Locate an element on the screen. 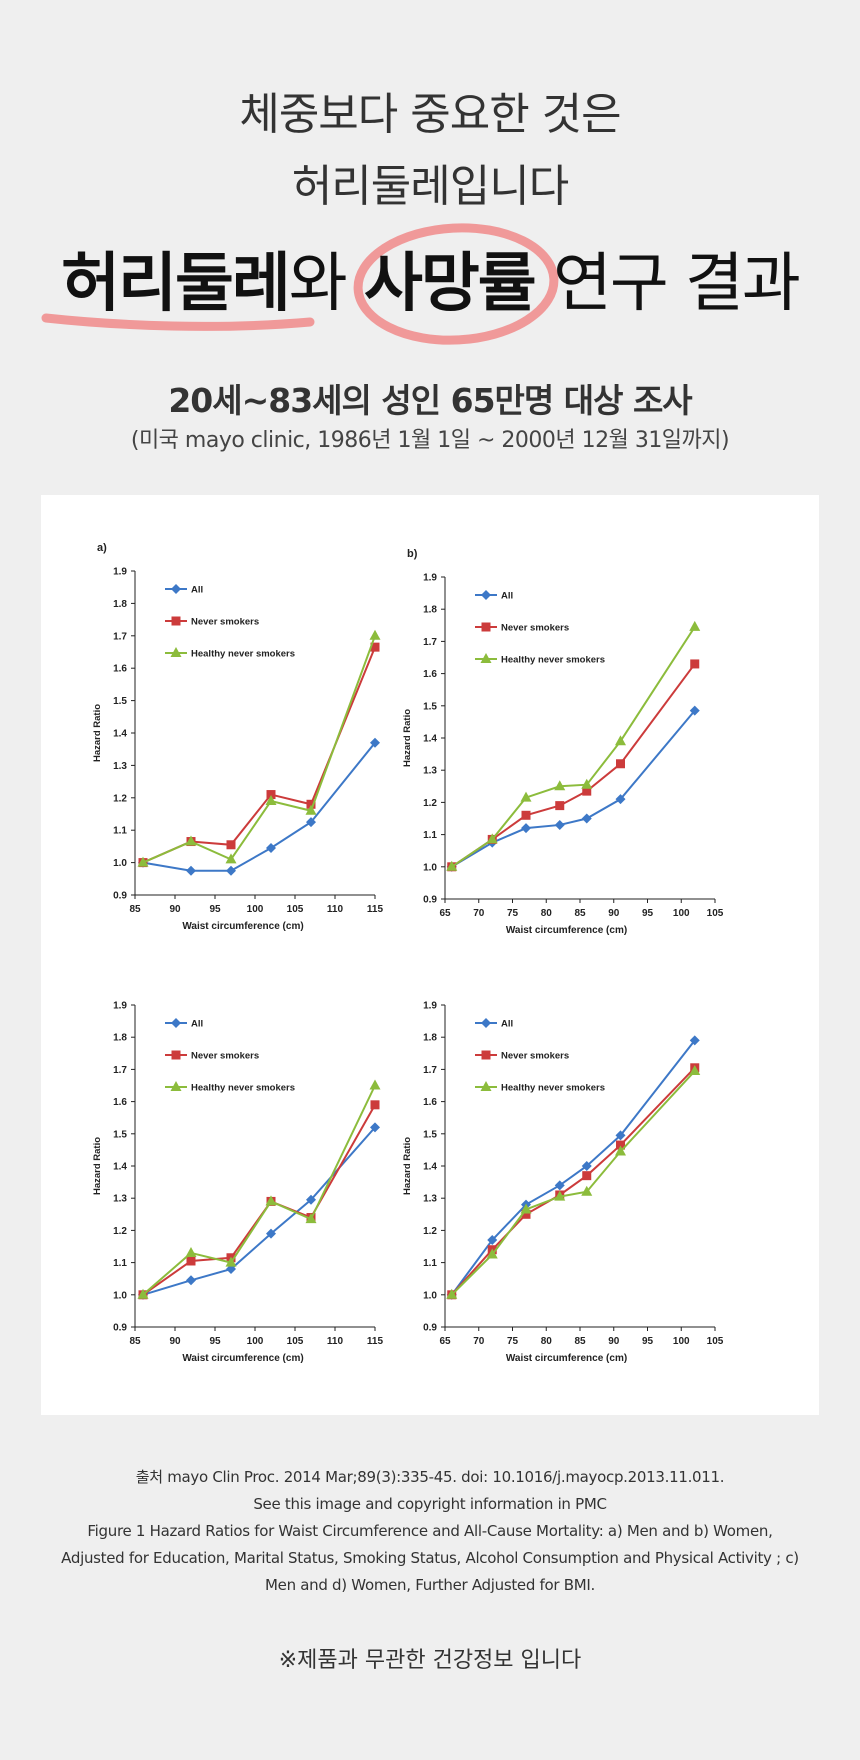 This screenshot has height=1760, width=860. x-tick-label: 115 is located at coordinates (375, 909).